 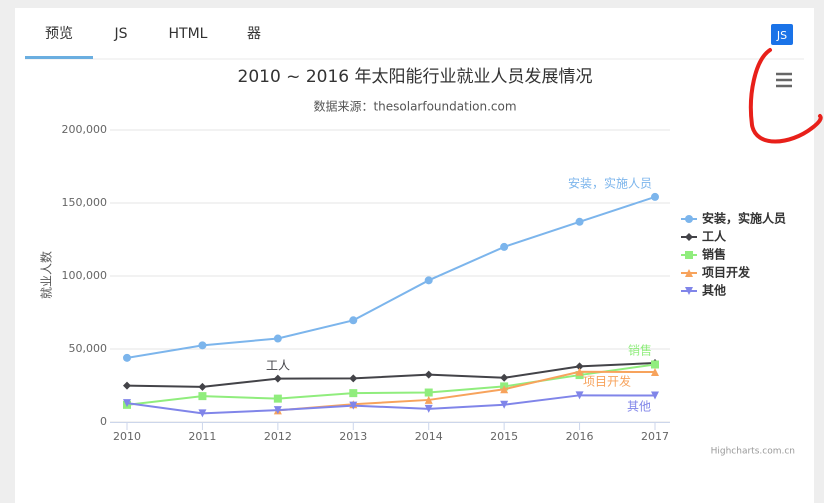 I want to click on series-label: 销售, so click(x=640, y=350).